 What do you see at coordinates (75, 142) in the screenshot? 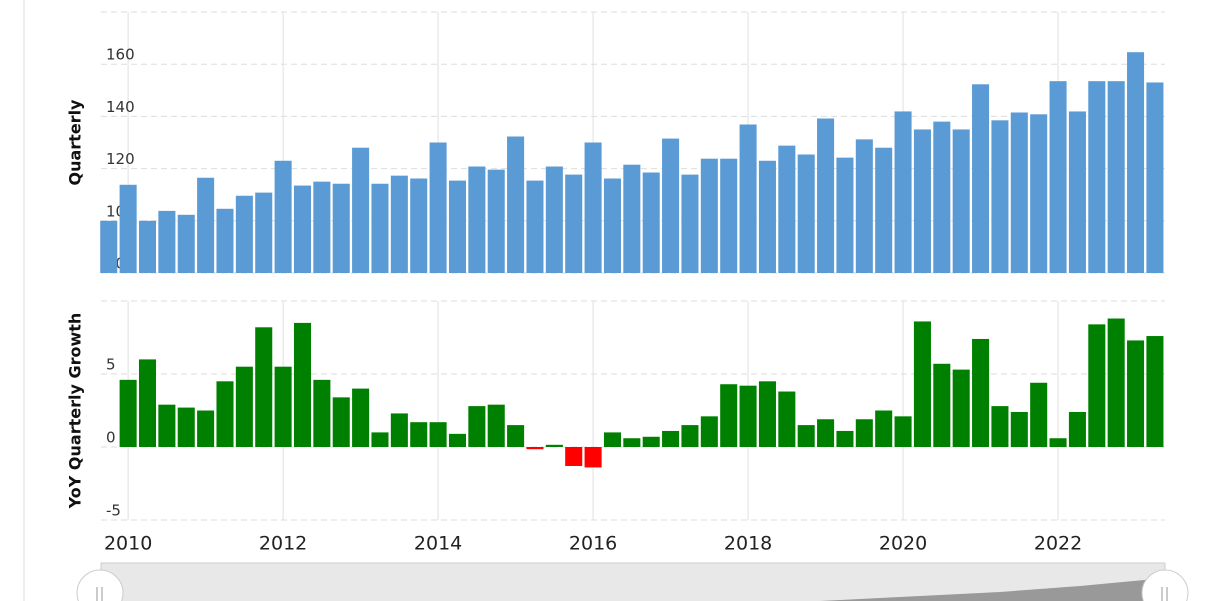
I see `y-axis-title: Quarterly` at bounding box center [75, 142].